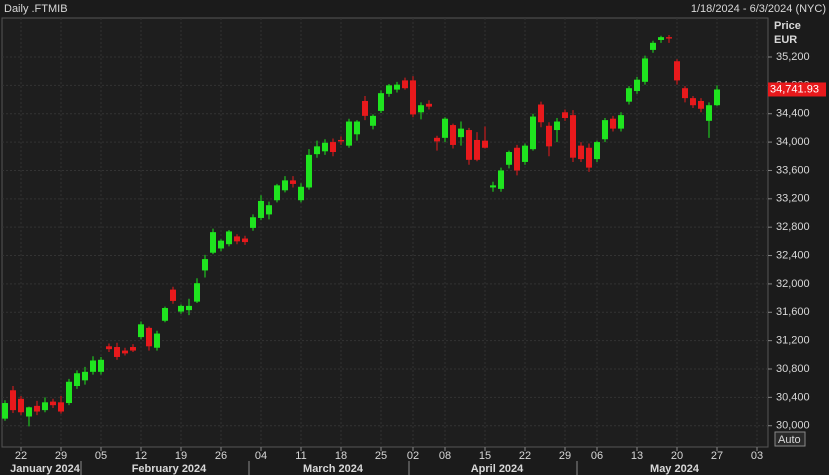 This screenshot has height=475, width=829. I want to click on y-tick-label: 30,800, so click(793, 369).